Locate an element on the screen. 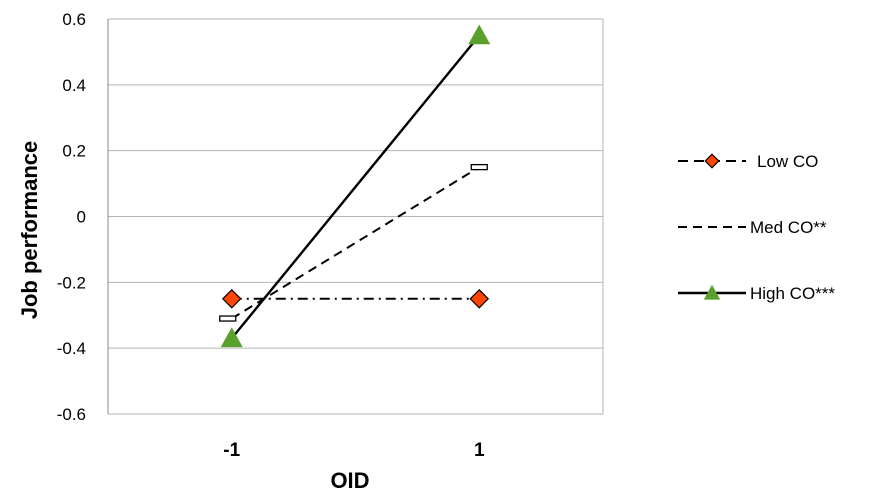 The height and width of the screenshot is (497, 877). x-tick-label: -1 is located at coordinates (231, 450).